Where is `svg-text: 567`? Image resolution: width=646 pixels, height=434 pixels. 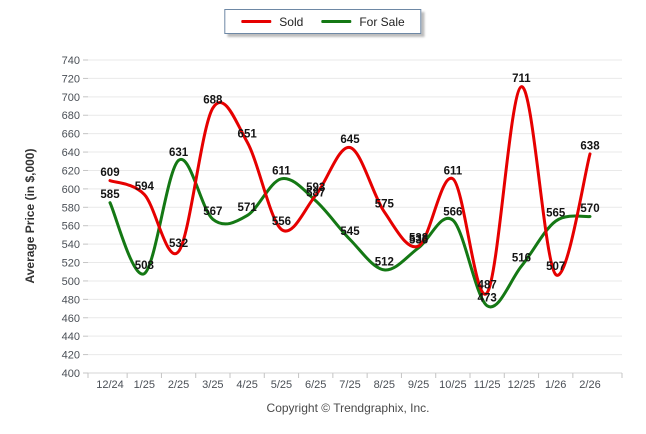
svg-text: 567 is located at coordinates (212, 212).